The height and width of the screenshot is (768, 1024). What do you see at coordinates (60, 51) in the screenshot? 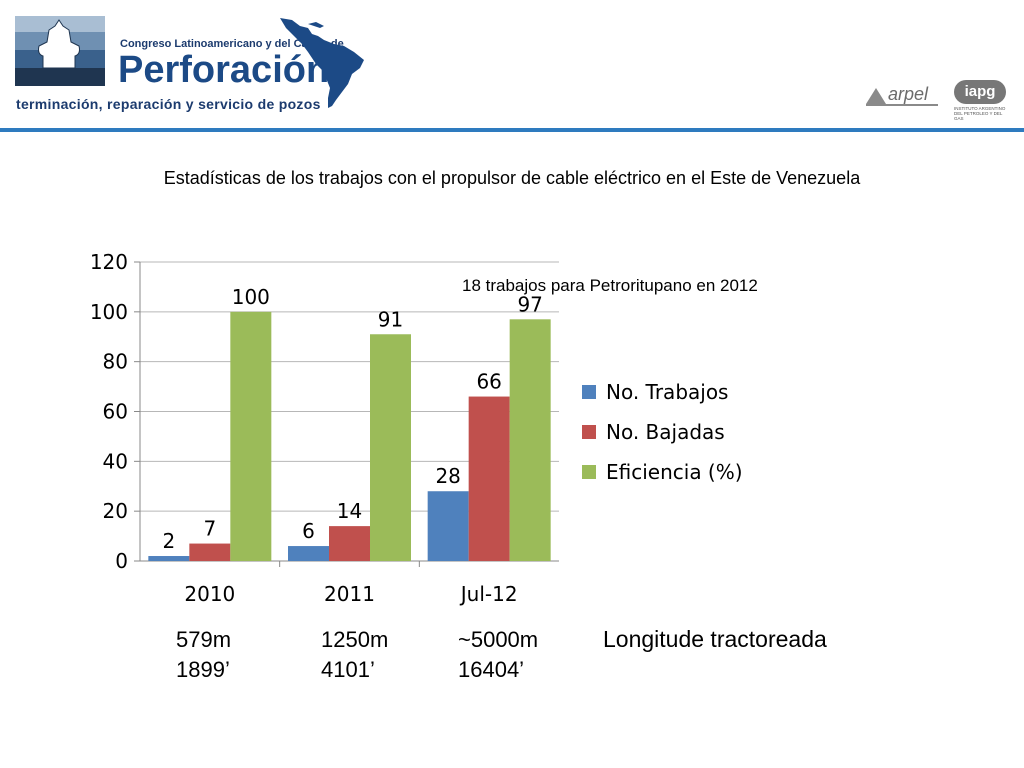
I see `conference-logo` at bounding box center [60, 51].